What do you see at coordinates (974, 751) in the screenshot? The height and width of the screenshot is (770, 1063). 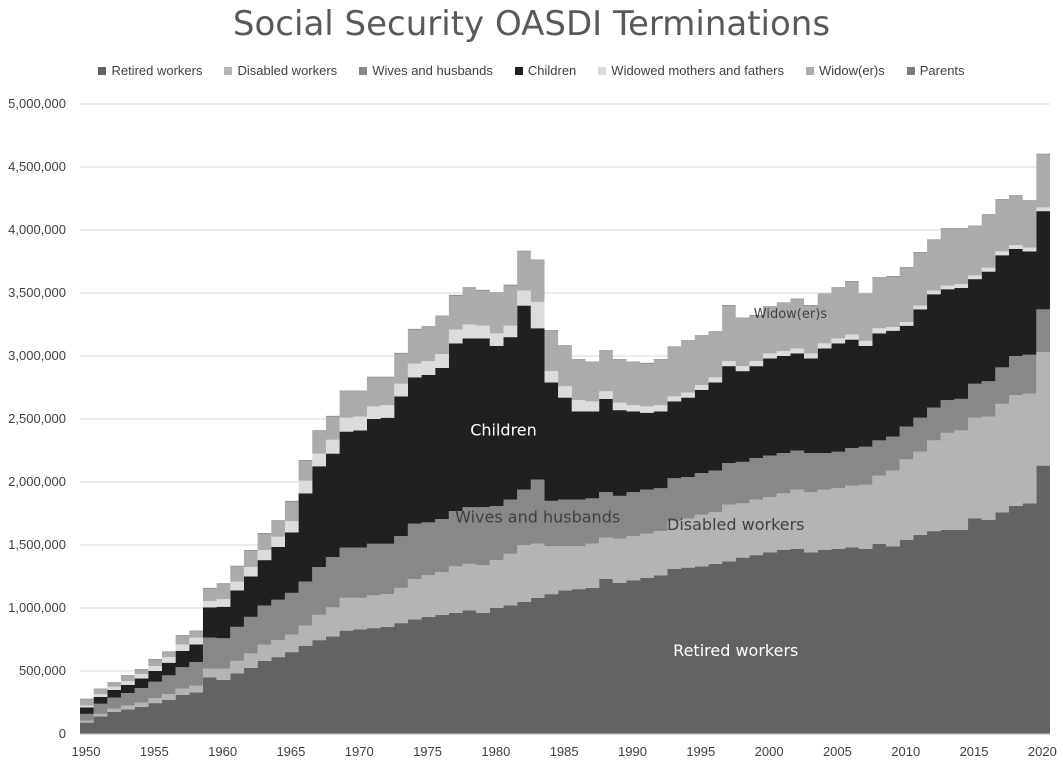 I see `x-tick-label: 2015` at bounding box center [974, 751].